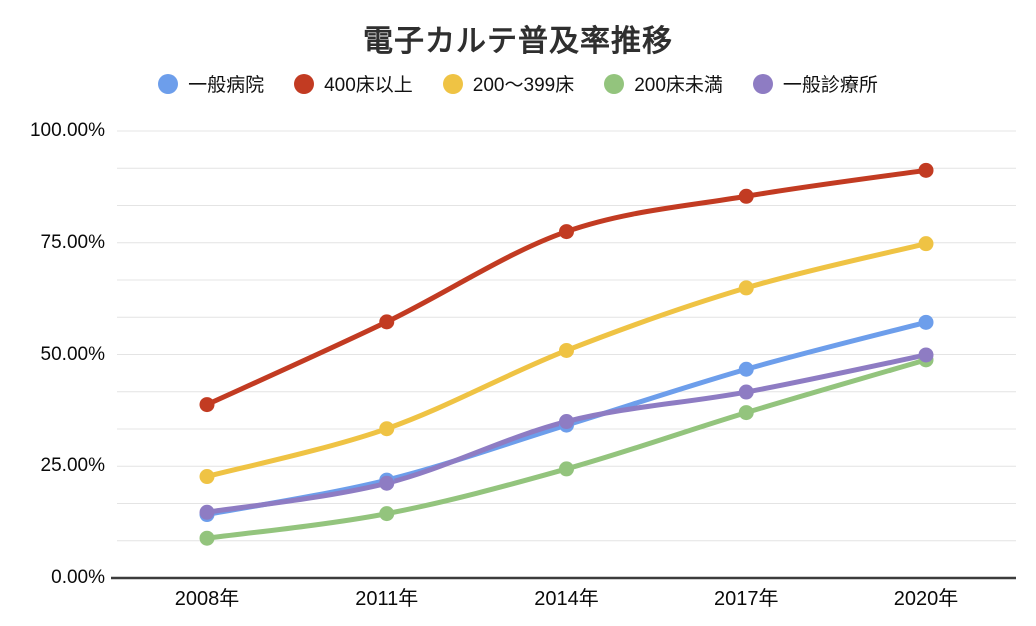 Image resolution: width=1036 pixels, height=626 pixels. What do you see at coordinates (368, 85) in the screenshot?
I see `legend-label: 400床以上` at bounding box center [368, 85].